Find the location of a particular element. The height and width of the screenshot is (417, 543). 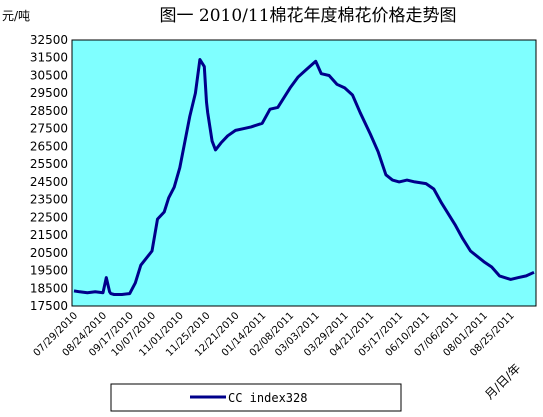

chart-title: 图一 2010/11棉花年度棉花价格走势图 is located at coordinates (307, 16).